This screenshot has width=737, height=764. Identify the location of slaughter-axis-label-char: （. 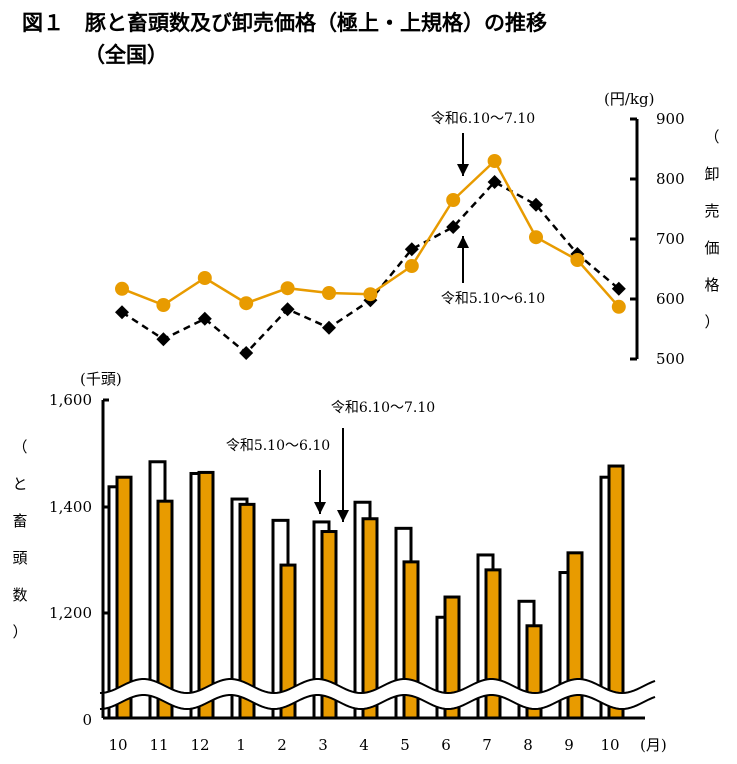
(19, 447).